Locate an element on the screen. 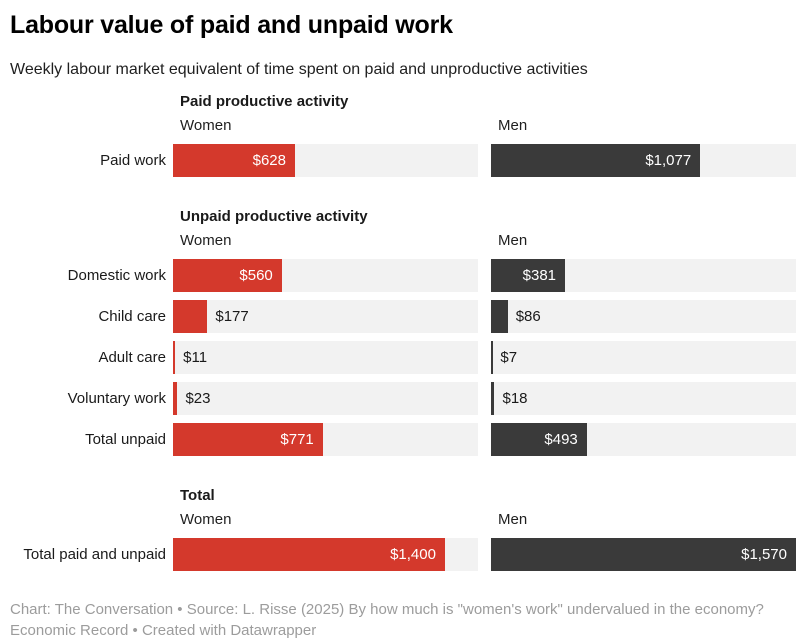 The width and height of the screenshot is (800, 641). section-title: Paid productive activity is located at coordinates (264, 101).